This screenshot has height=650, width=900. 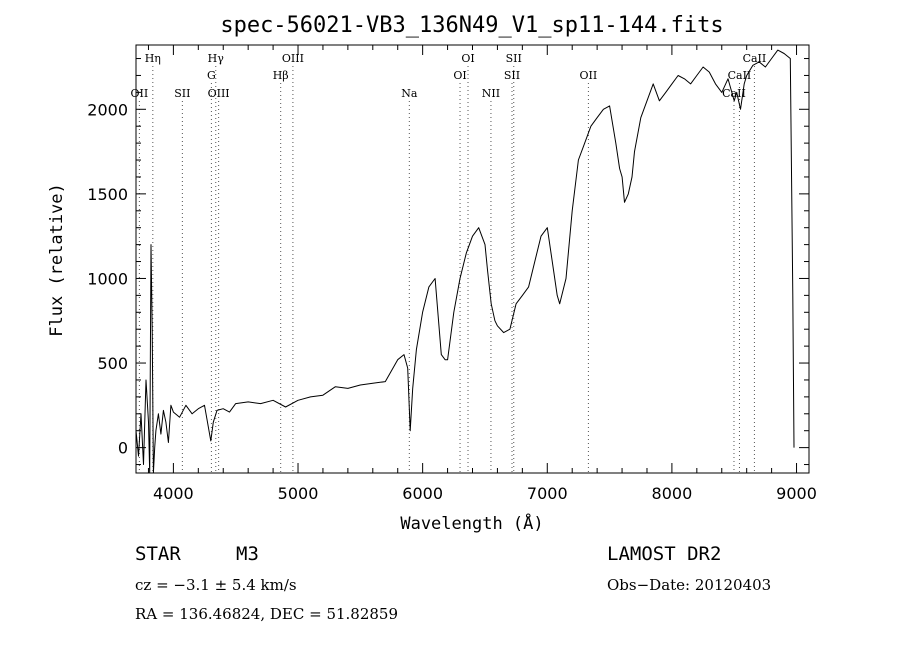 I want to click on spectral-line-label-5: OIII, so click(x=219, y=93).